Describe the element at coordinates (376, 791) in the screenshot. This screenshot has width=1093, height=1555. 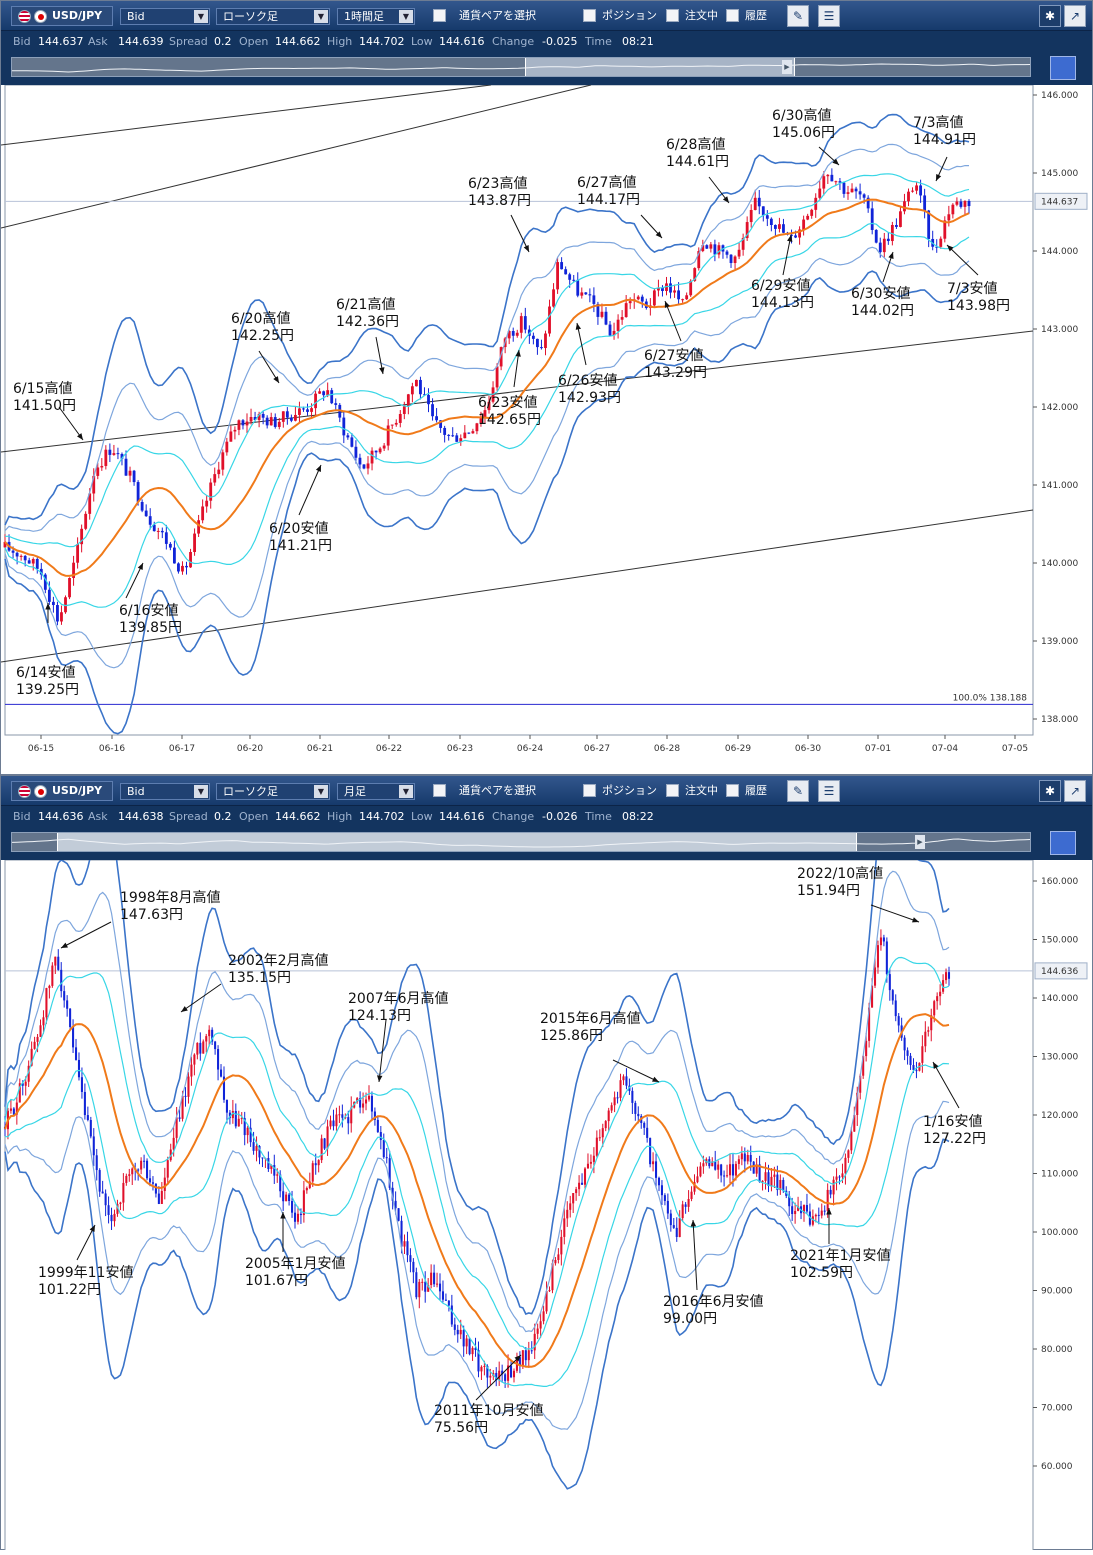
I see `timeframe-select: 月足 ▼` at that location.